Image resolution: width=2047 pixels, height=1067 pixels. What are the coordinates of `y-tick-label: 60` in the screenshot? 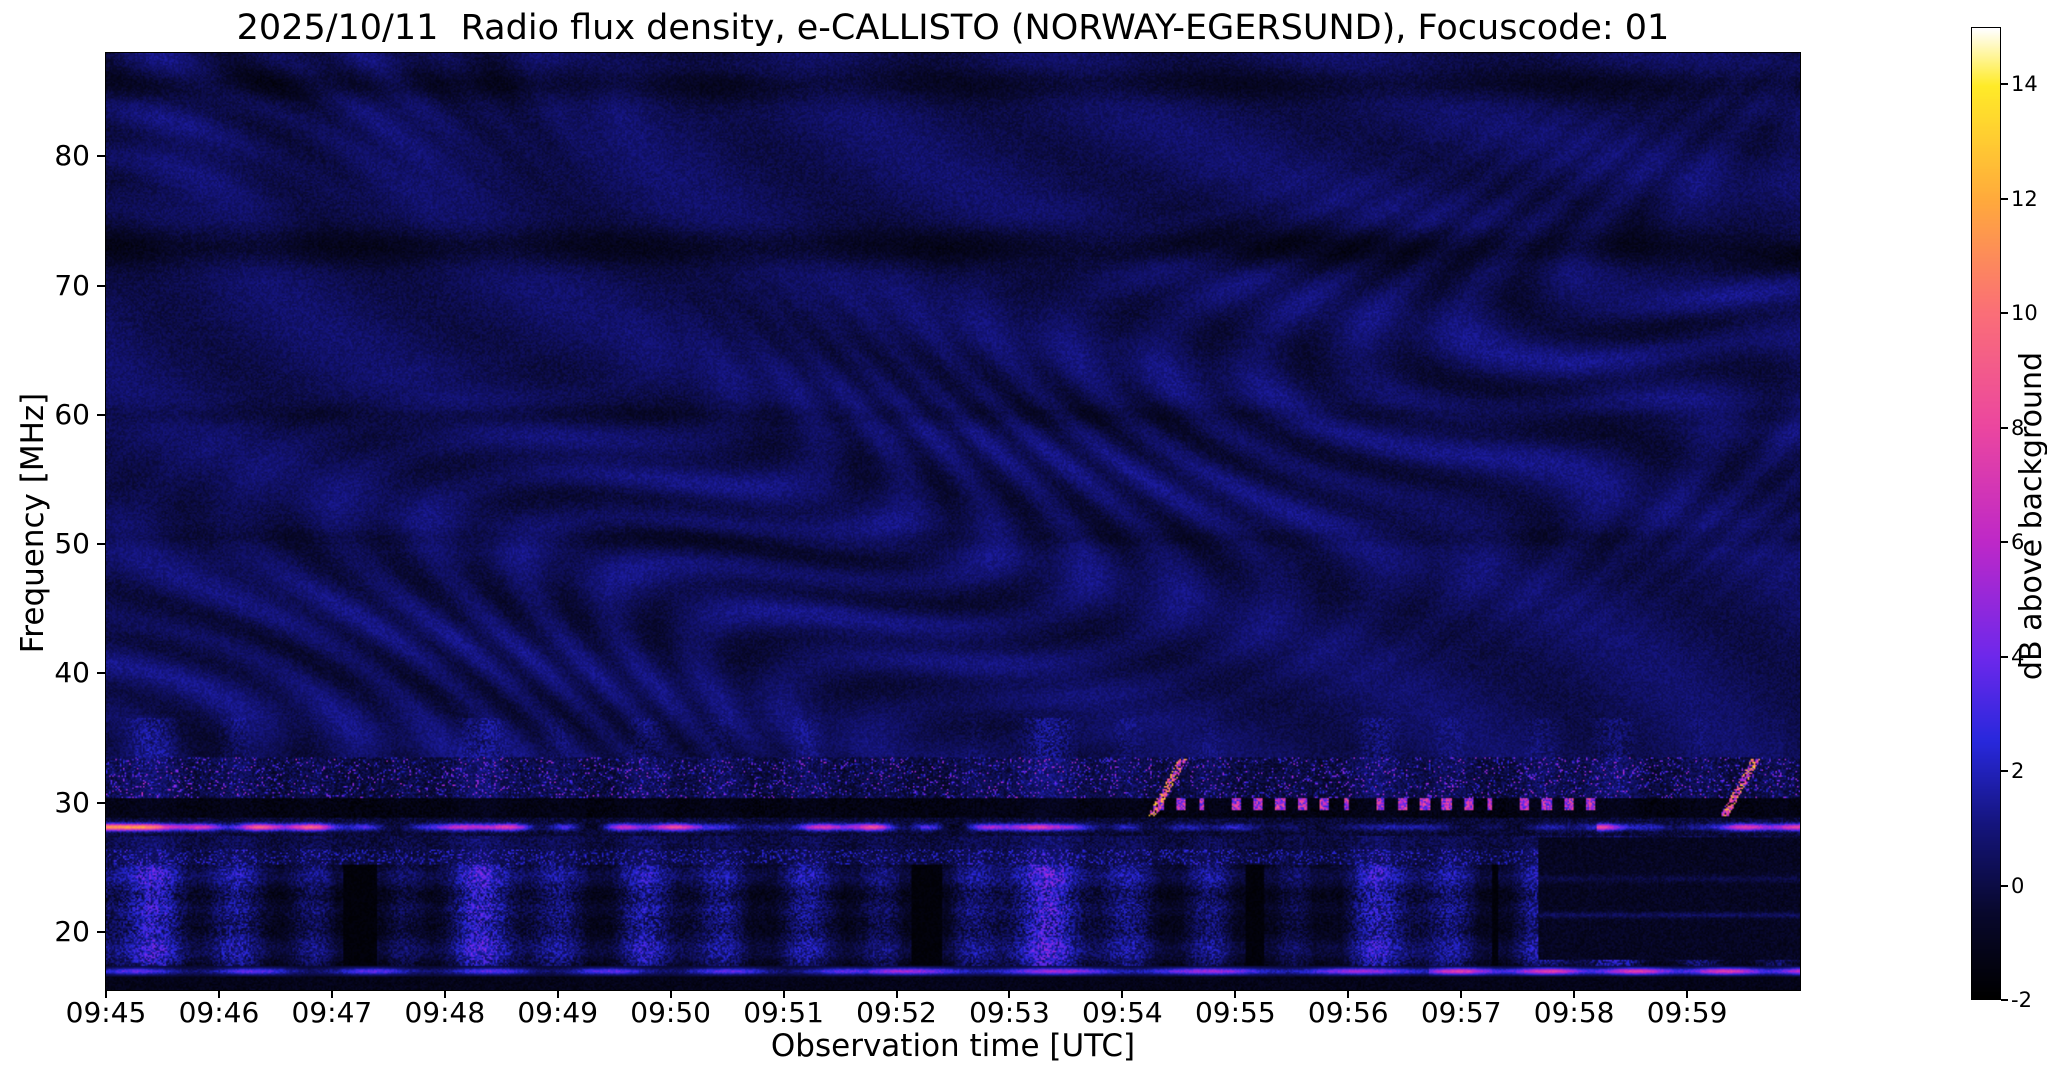 It's located at (72, 414).